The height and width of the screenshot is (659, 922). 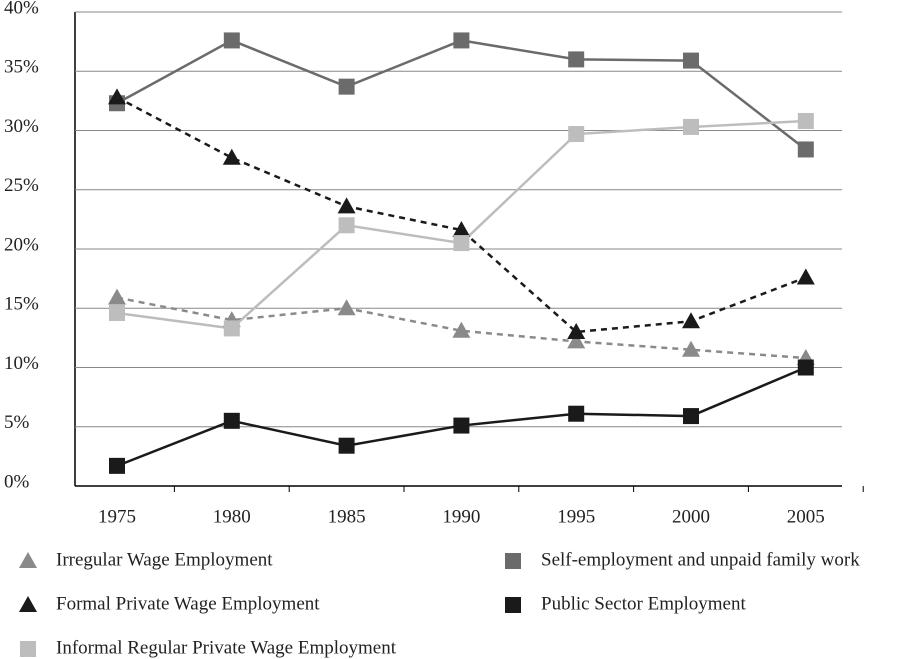 What do you see at coordinates (347, 516) in the screenshot?
I see `x-tick-label: 1985` at bounding box center [347, 516].